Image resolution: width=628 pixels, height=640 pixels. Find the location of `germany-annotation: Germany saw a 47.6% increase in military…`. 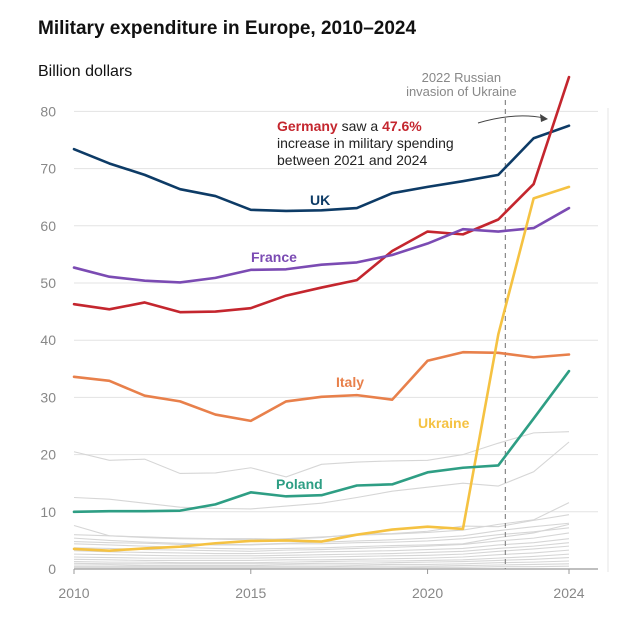

germany-annotation: Germany saw a 47.6% increase in military… is located at coordinates (412, 141).